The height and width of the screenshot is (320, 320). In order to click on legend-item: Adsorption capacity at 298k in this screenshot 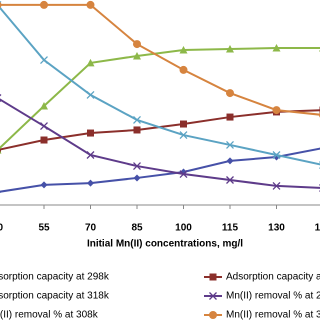, I will do `click(55, 277)`.